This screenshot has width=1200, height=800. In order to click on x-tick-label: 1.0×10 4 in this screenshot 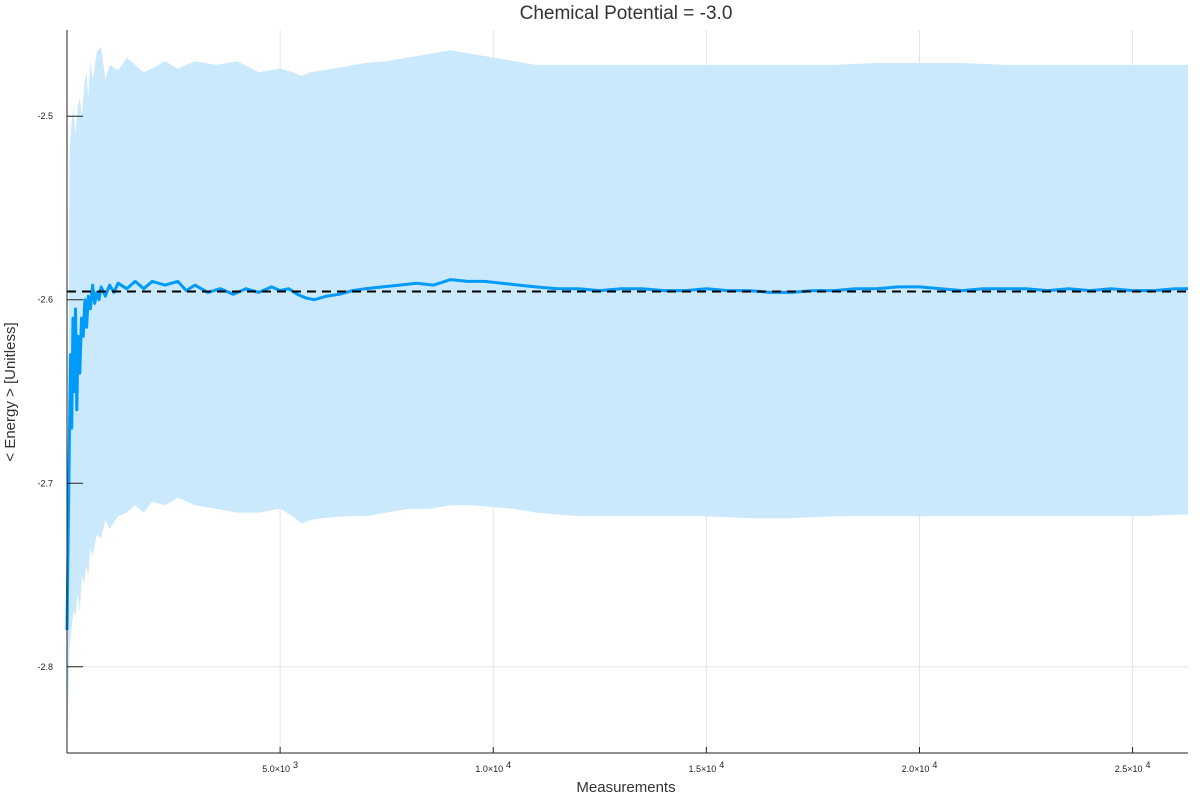, I will do `click(493, 767)`.